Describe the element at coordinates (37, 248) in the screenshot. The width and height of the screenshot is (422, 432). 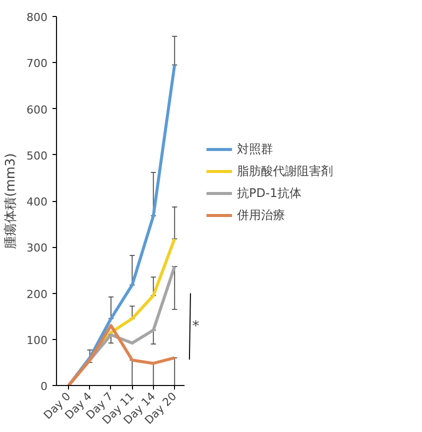
I see `y-tick-label: 300` at that location.